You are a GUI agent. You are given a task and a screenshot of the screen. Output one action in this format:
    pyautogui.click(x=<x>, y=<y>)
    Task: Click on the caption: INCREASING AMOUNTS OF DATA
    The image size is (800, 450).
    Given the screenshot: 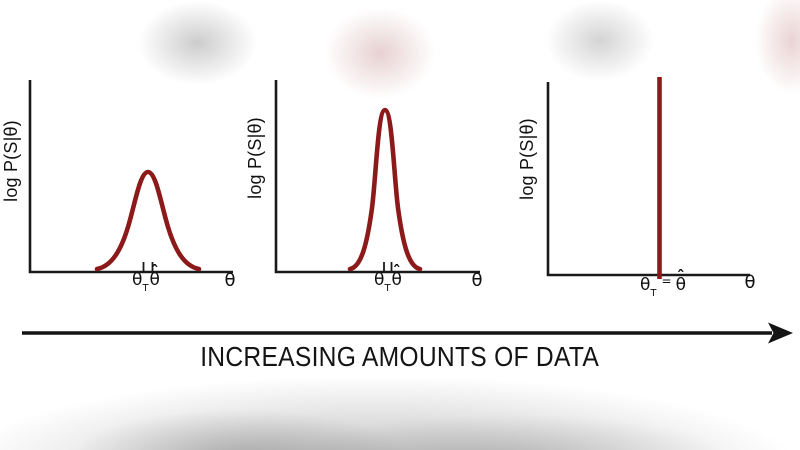 What is the action you would take?
    pyautogui.click(x=400, y=357)
    